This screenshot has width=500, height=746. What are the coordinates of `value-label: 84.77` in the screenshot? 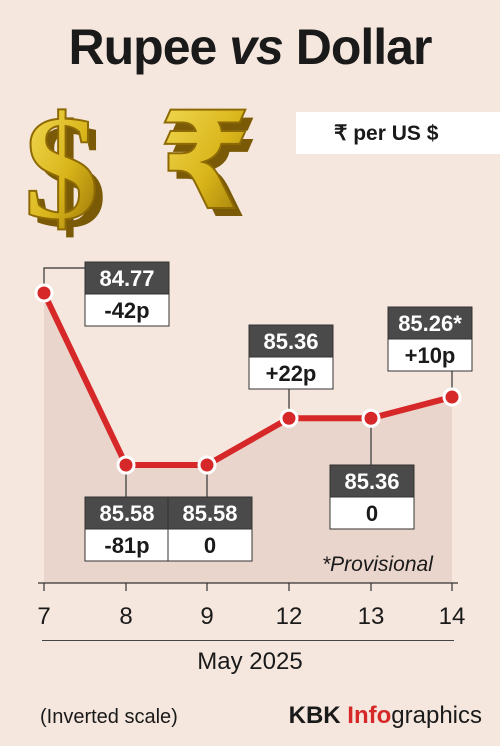 It's located at (126, 278).